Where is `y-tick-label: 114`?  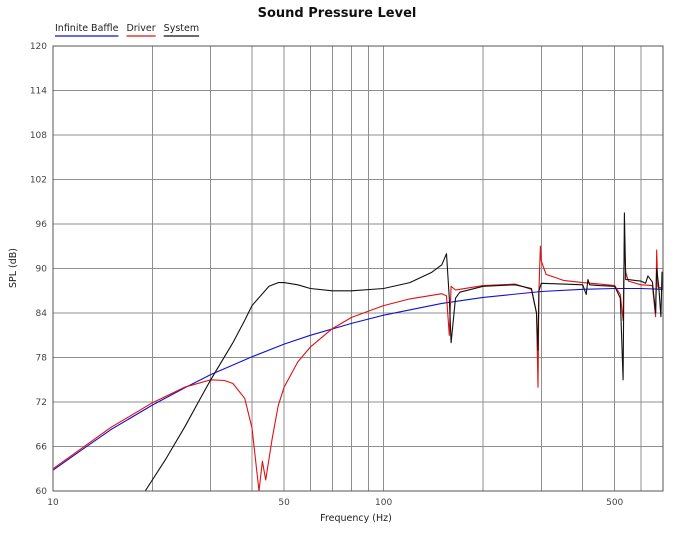 y-tick-label: 114 is located at coordinates (38, 92).